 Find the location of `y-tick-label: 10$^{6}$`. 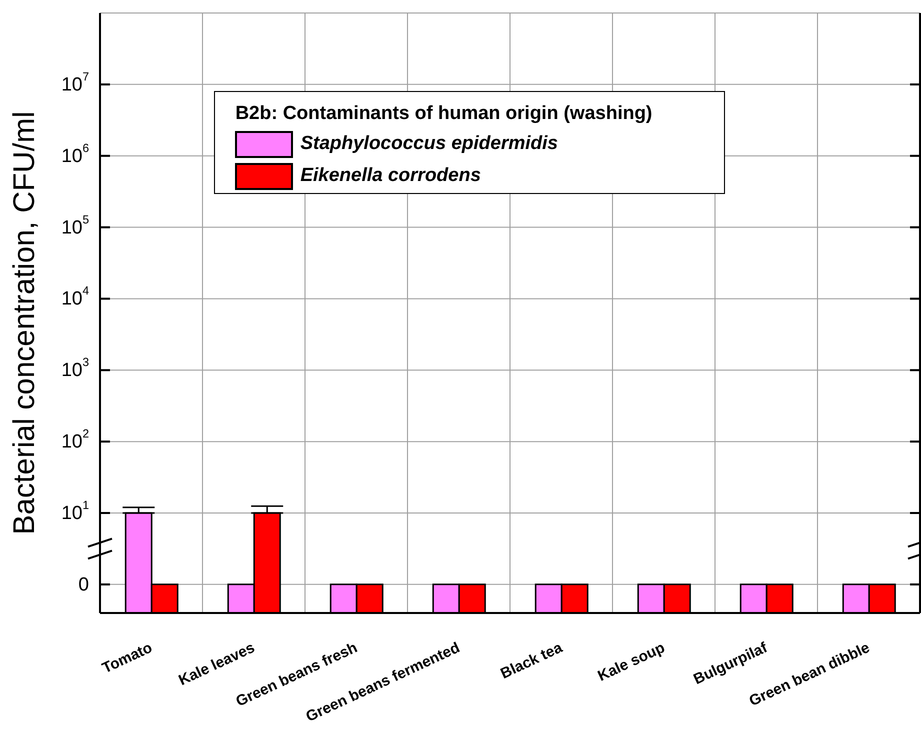

y-tick-label: 10$^{6}$ is located at coordinates (75, 153).